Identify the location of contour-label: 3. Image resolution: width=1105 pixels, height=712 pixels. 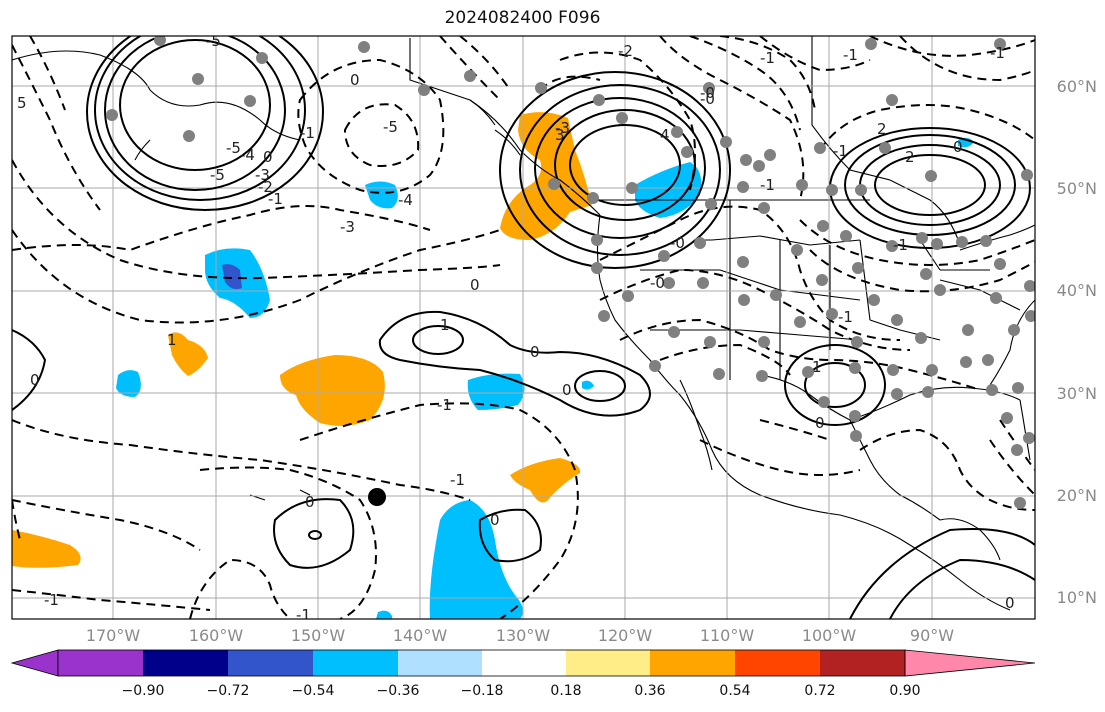
(560, 135).